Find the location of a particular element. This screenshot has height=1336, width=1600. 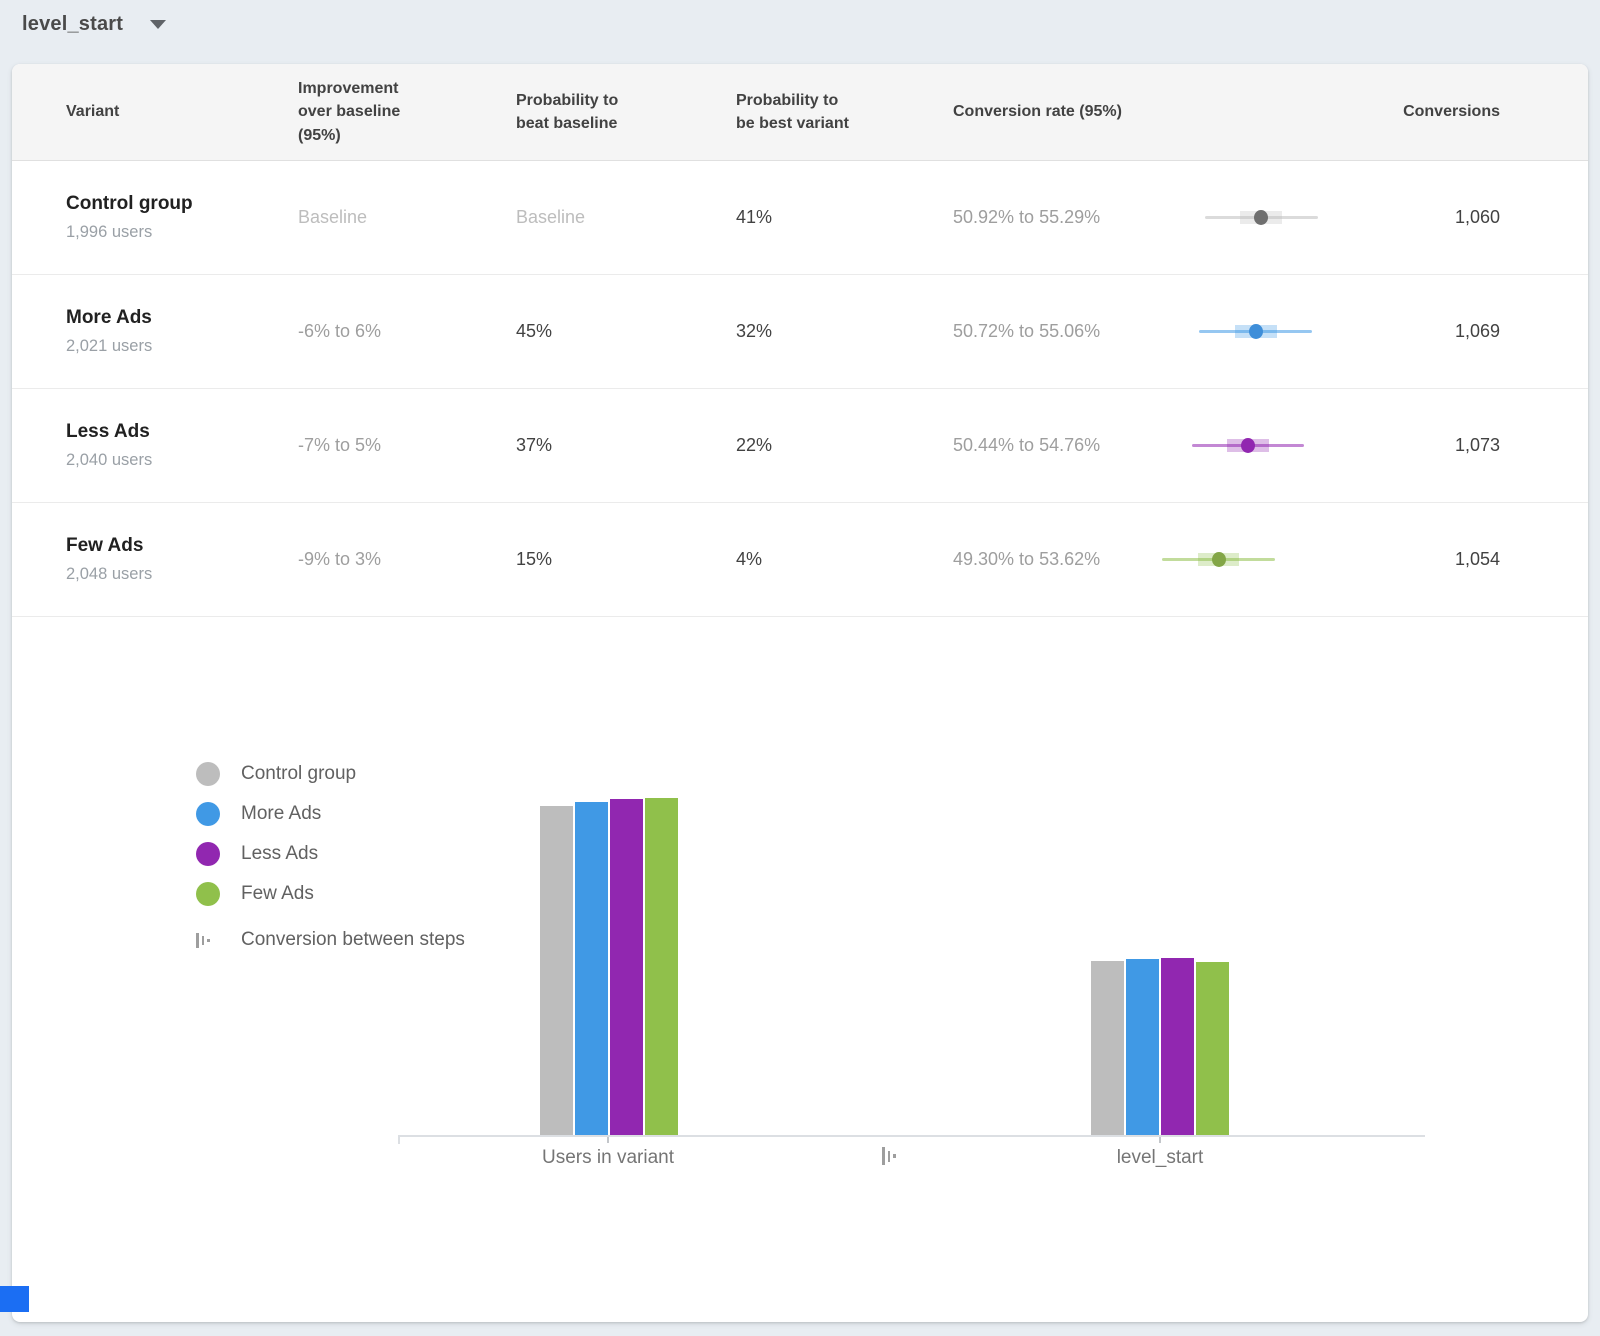

conversion-rate-range: 50.72% to 55.06% is located at coordinates (1027, 331).